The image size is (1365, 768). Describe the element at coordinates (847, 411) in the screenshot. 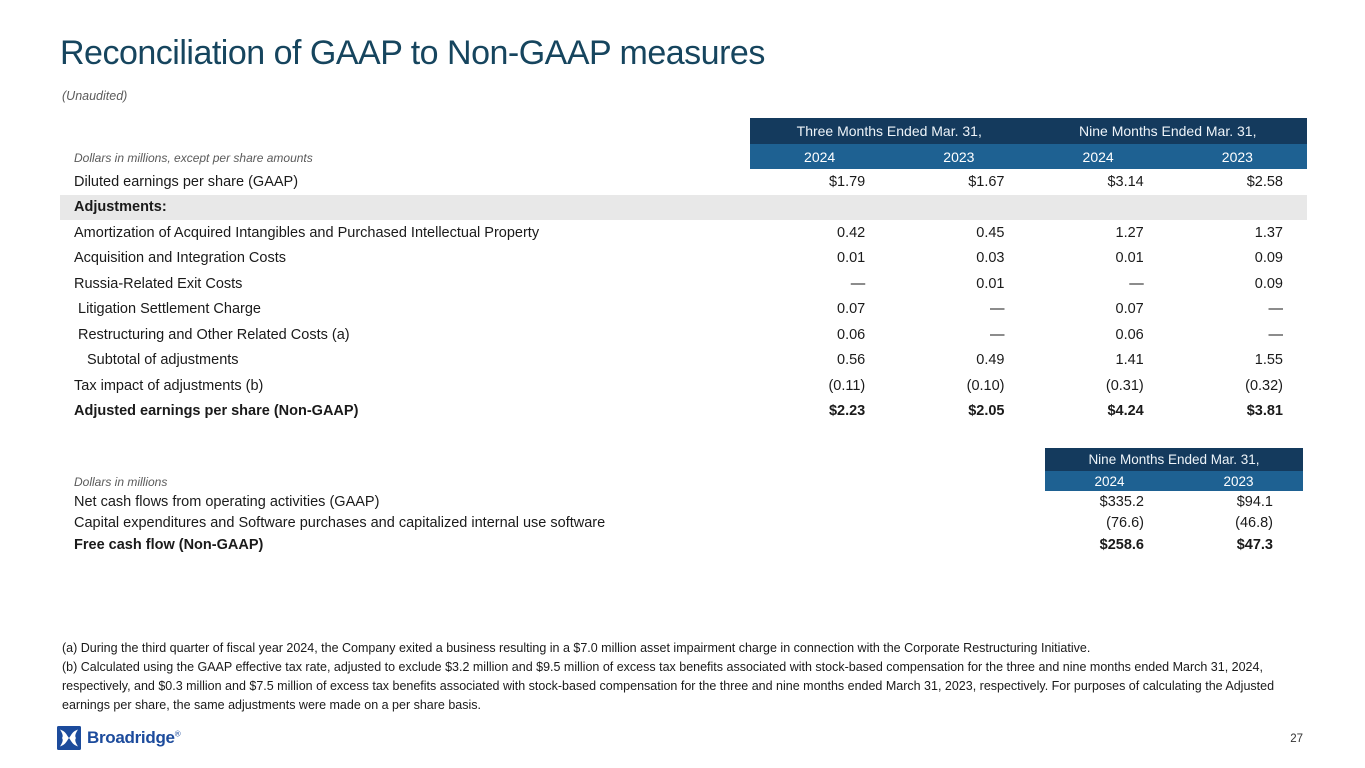

I see `row-value: $2.23` at that location.